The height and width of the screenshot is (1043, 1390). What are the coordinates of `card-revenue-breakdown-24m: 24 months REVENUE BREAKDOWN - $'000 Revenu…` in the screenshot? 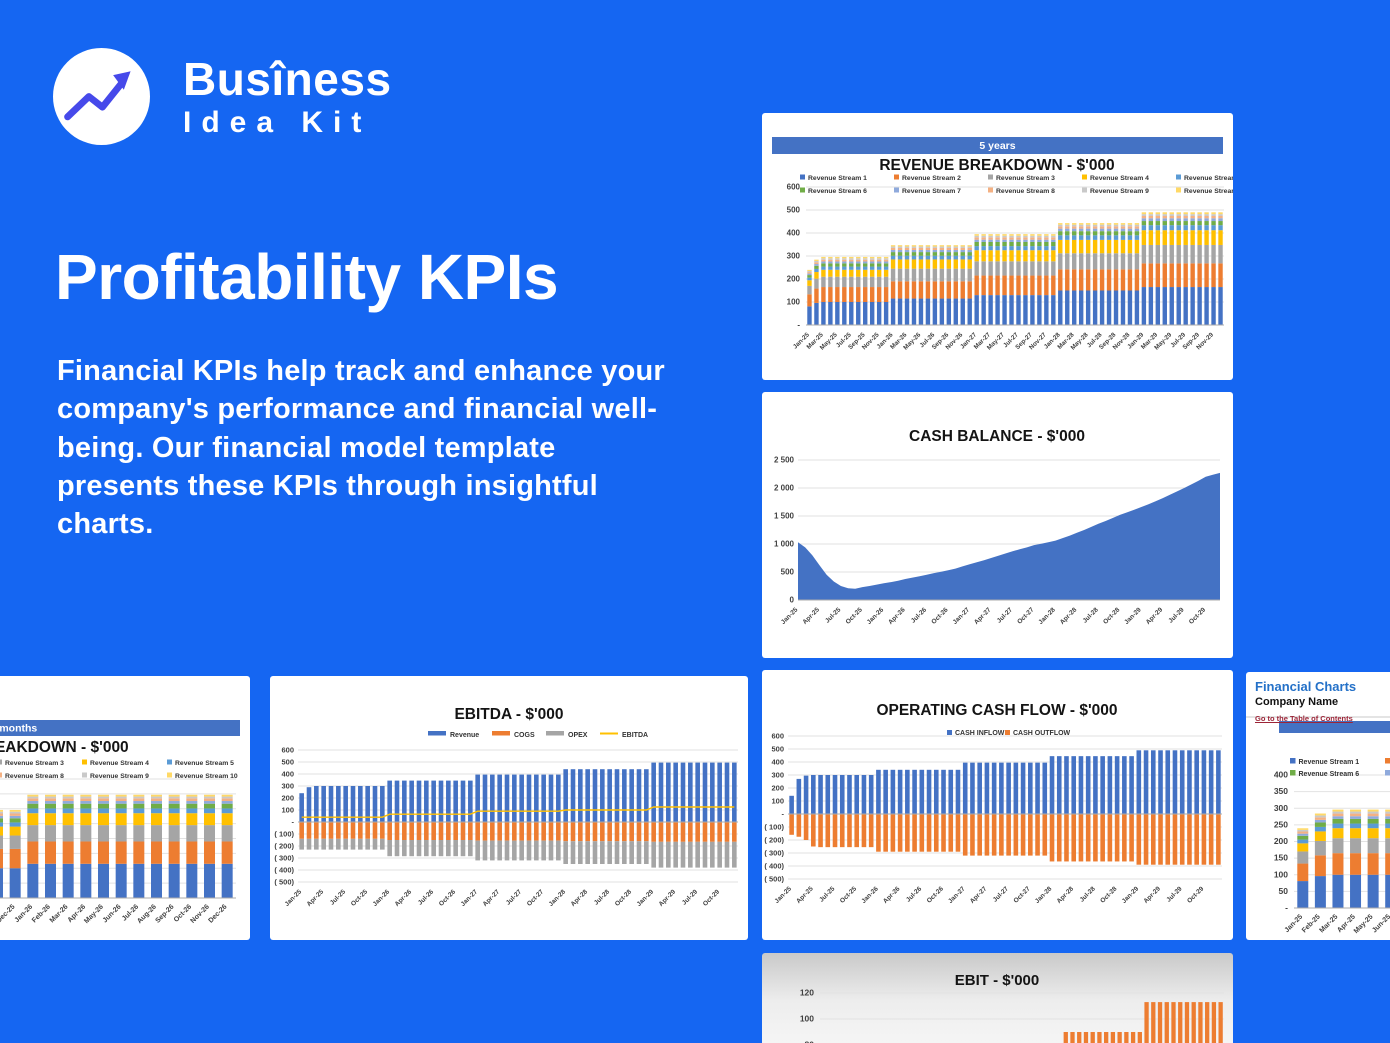 It's located at (125, 808).